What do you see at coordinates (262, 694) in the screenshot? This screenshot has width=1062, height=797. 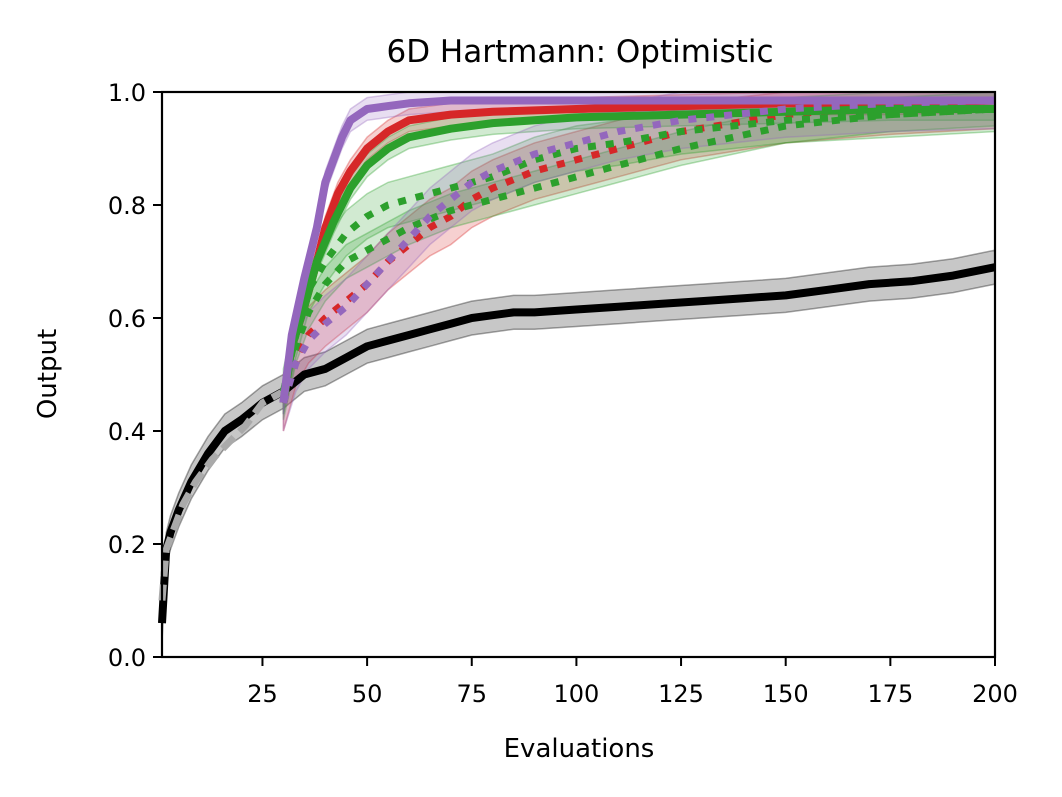 I see `x-tick-label: 25` at bounding box center [262, 694].